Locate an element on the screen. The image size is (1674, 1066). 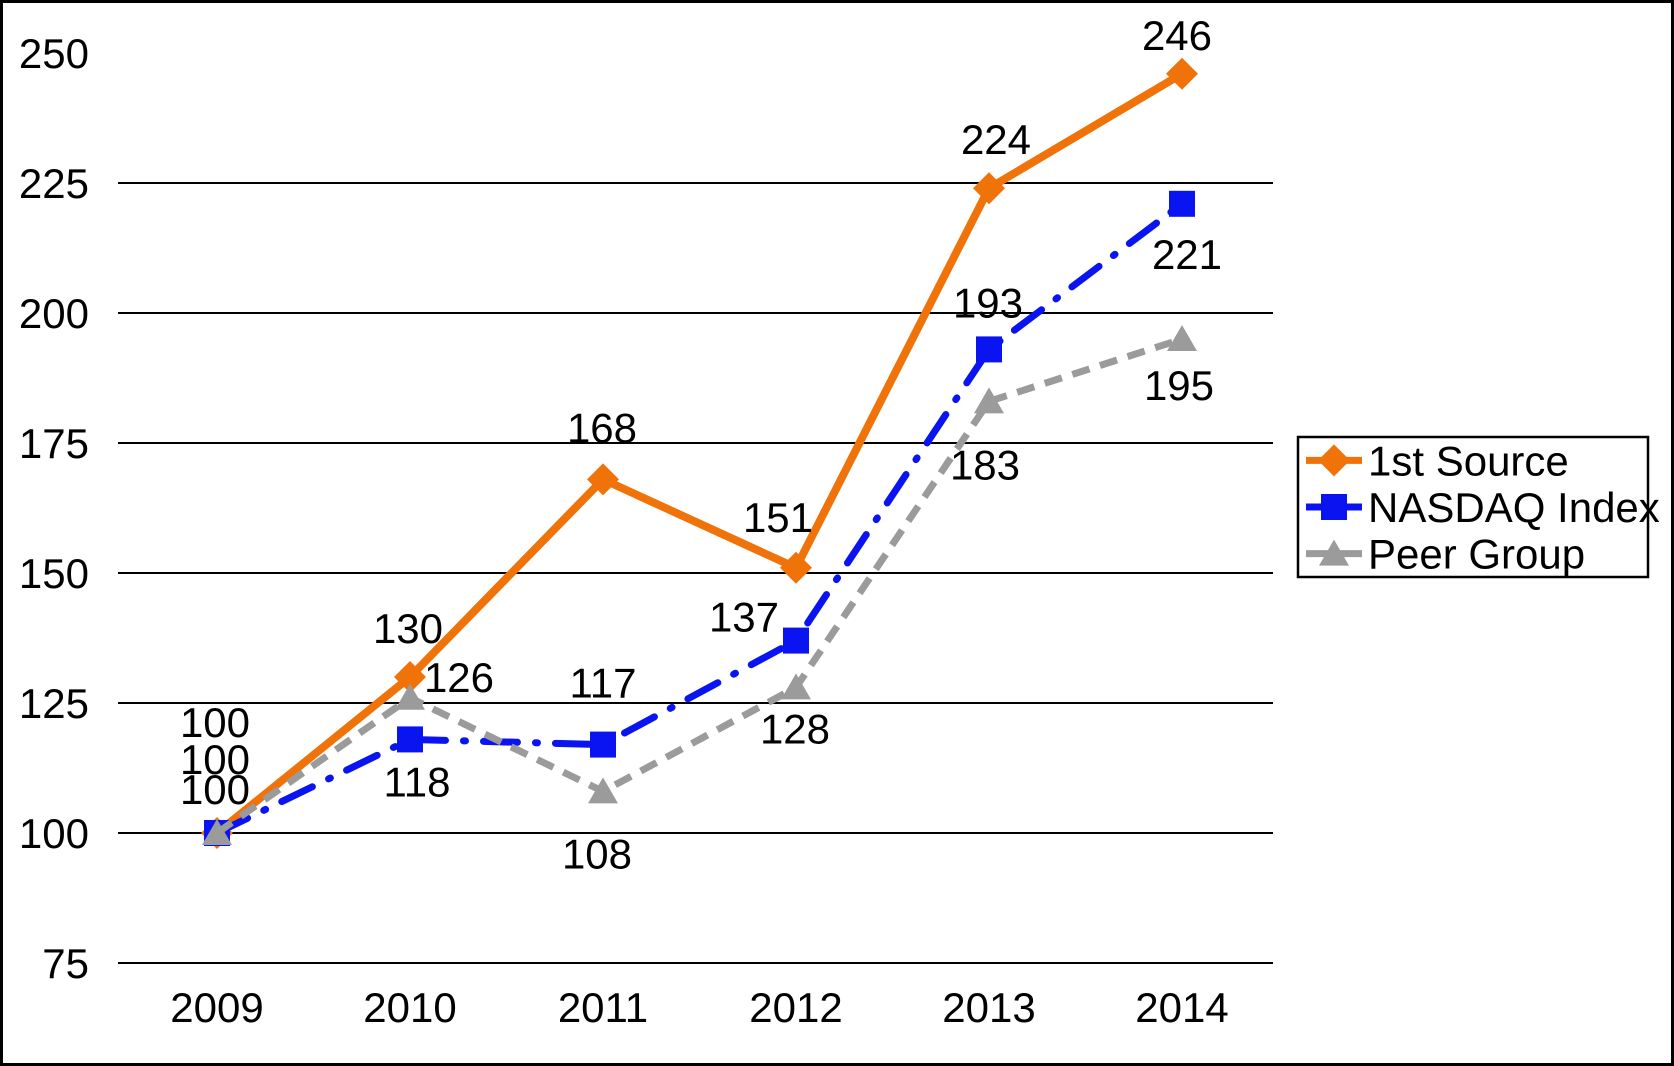
y-tick-label: 175 is located at coordinates (54, 443).